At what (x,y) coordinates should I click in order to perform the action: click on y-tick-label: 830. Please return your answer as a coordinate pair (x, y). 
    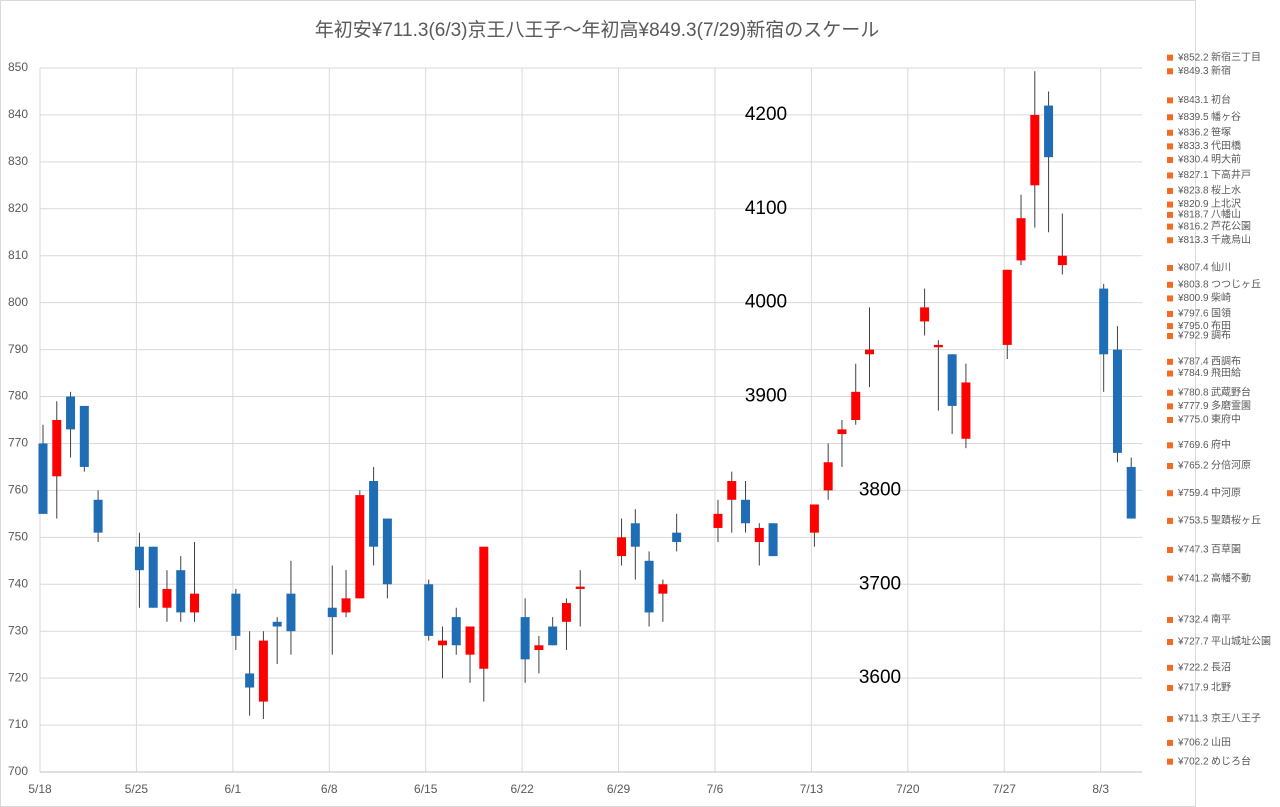
    Looking at the image, I should click on (18, 161).